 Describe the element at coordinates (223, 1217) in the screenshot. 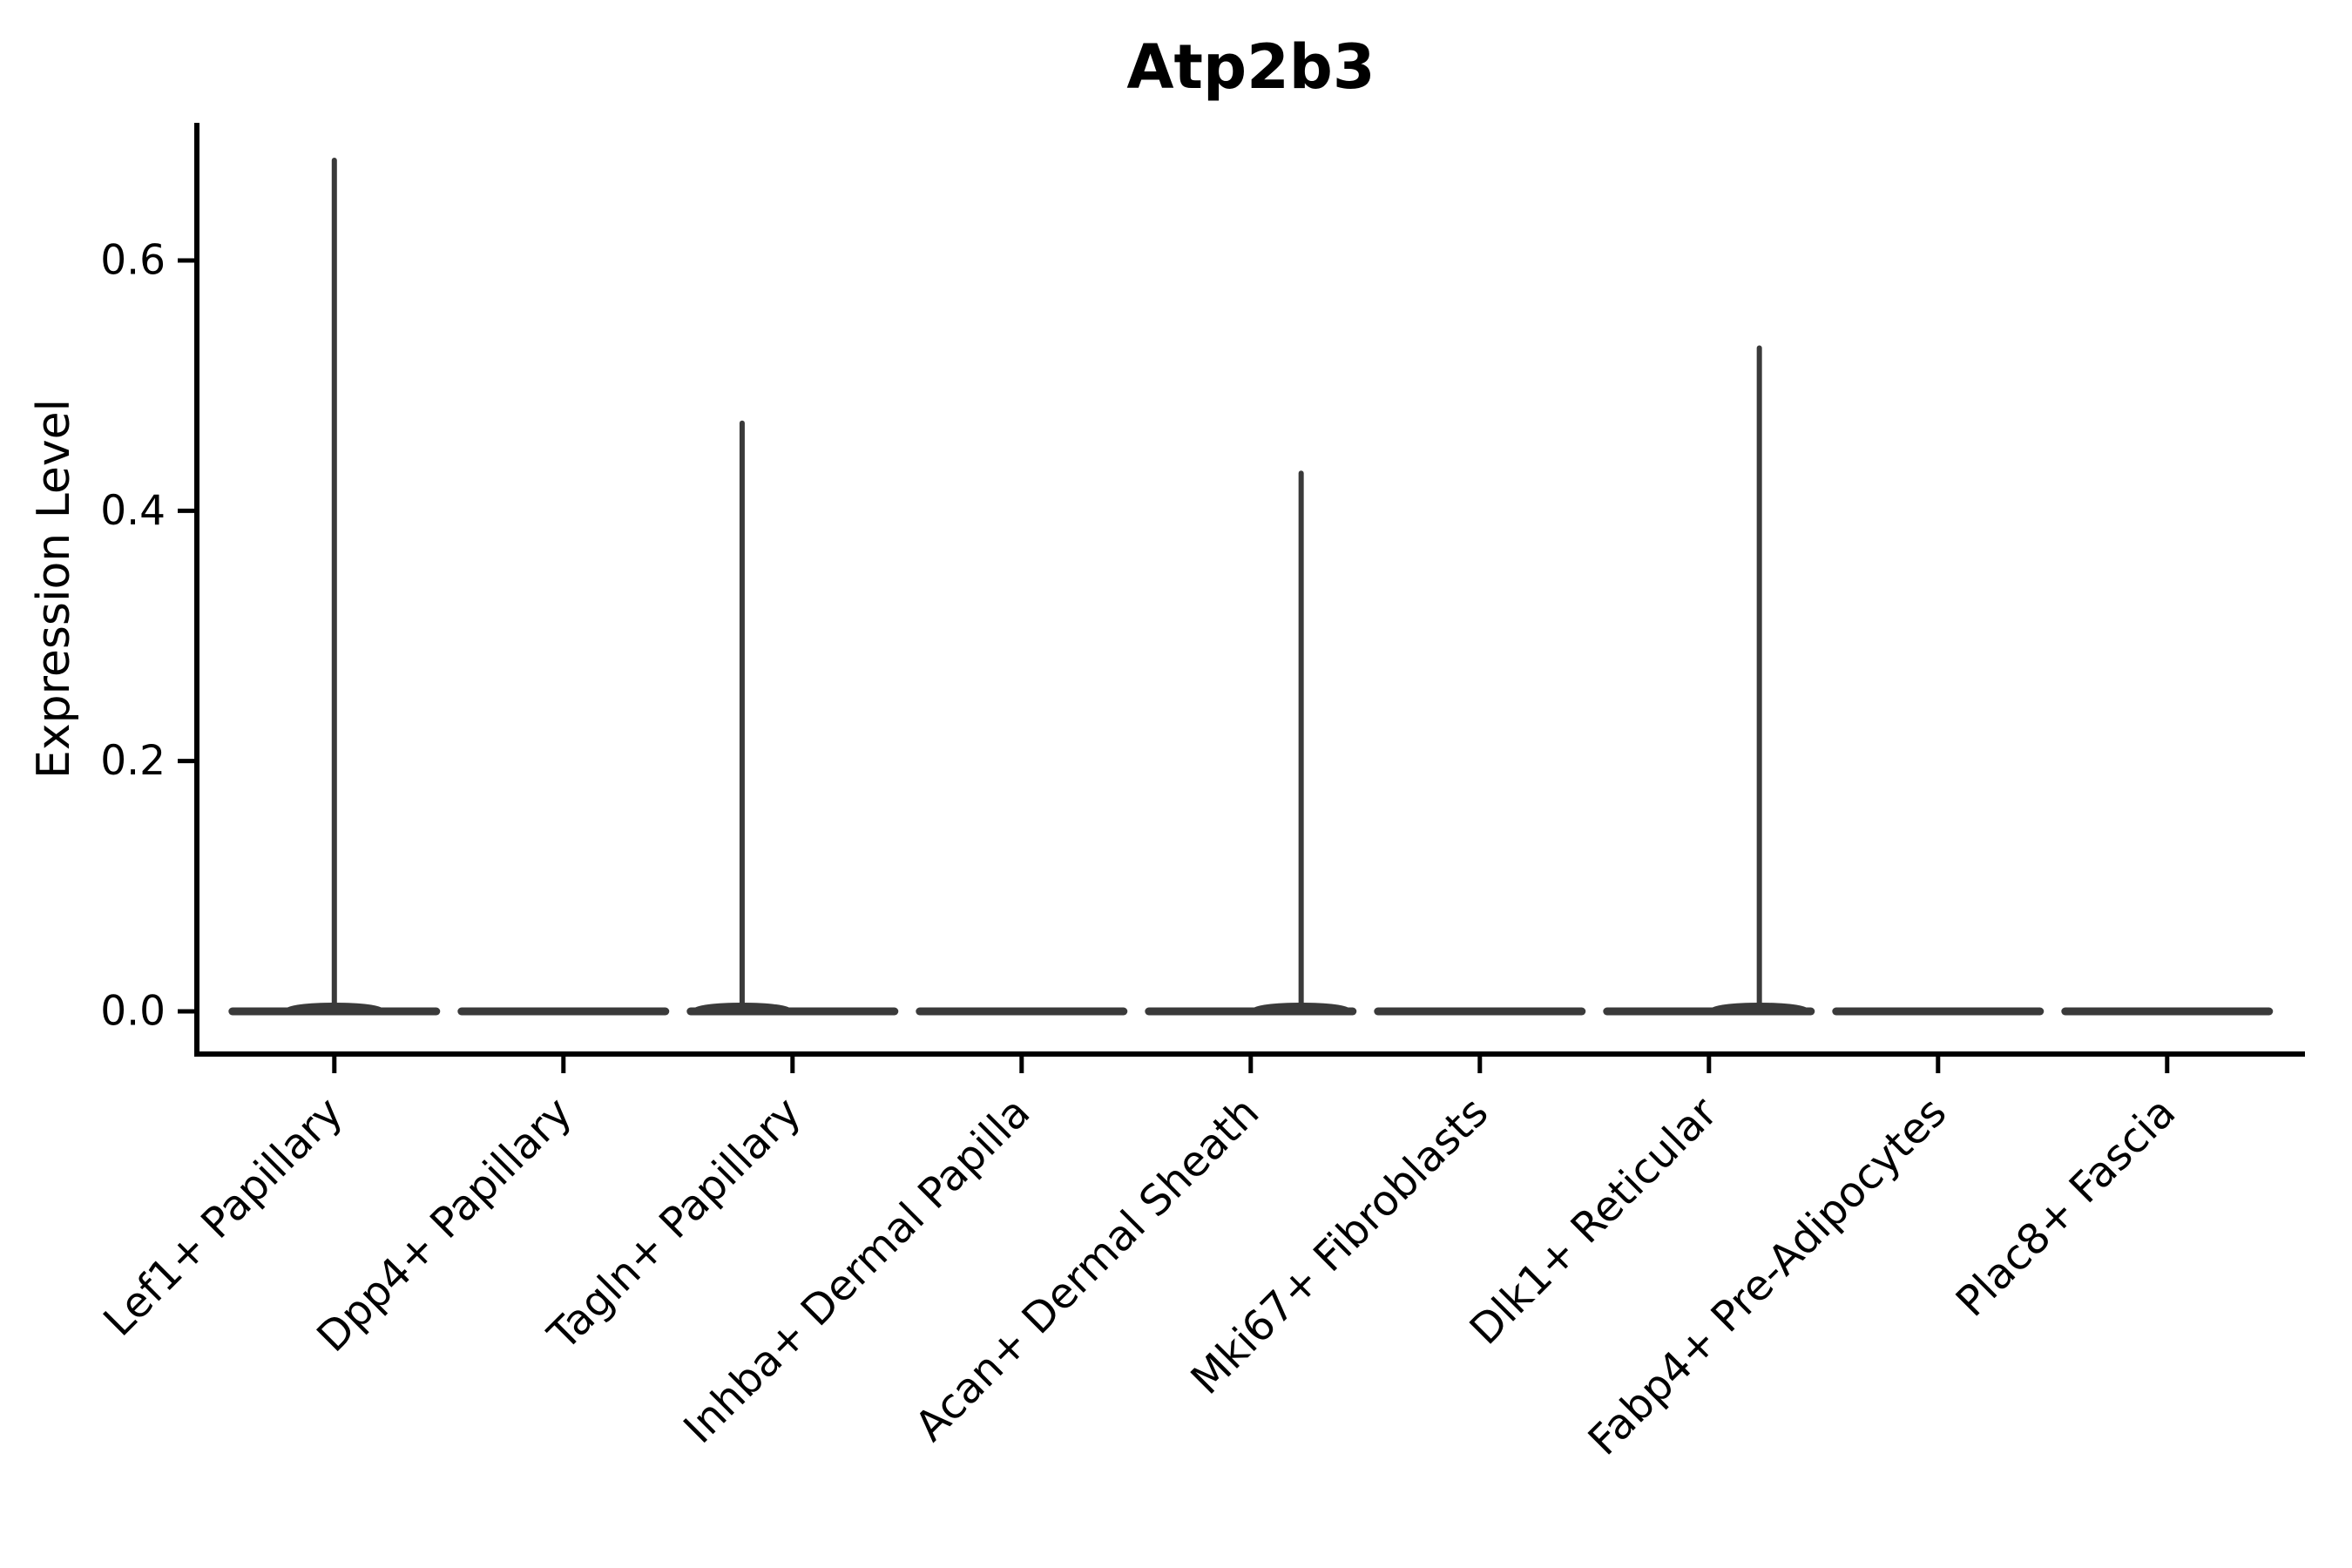

I see `x-tick-label: Lef1+ Papillary` at that location.